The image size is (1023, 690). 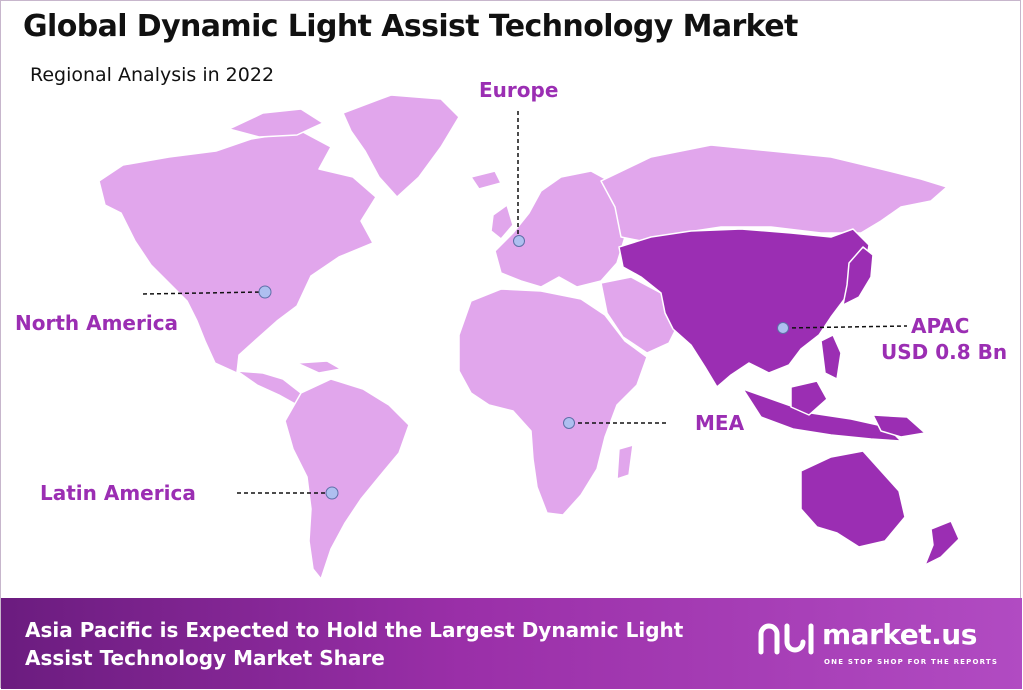 I want to click on arctic-islands-shape, so click(x=276, y=123).